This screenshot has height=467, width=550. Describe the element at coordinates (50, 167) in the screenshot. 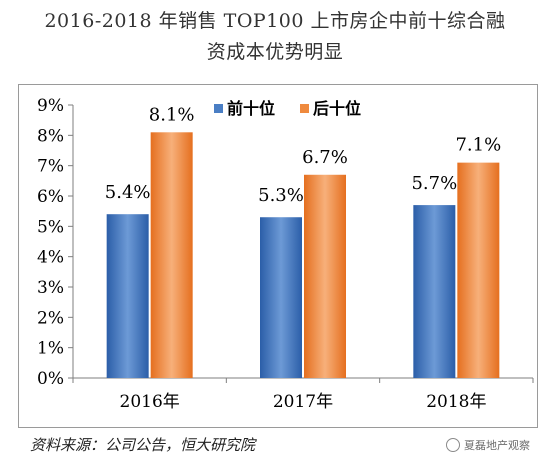

I see `y-tick-label: 7%` at that location.